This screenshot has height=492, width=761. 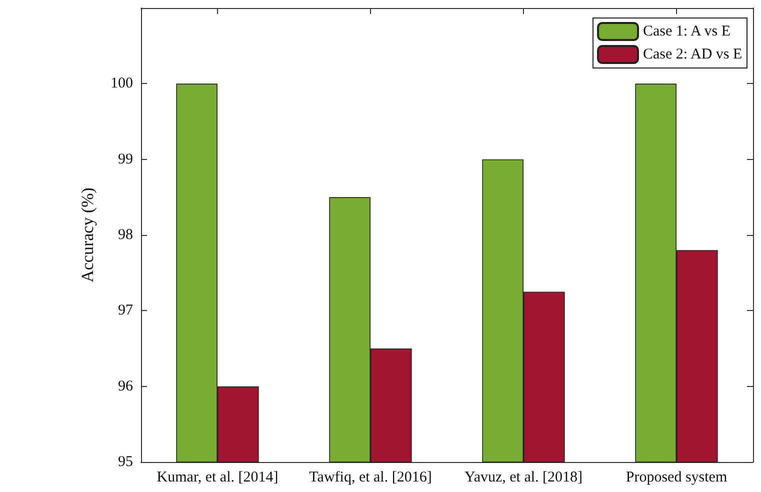 I want to click on x-tick-label: Proposed system, so click(x=677, y=478).